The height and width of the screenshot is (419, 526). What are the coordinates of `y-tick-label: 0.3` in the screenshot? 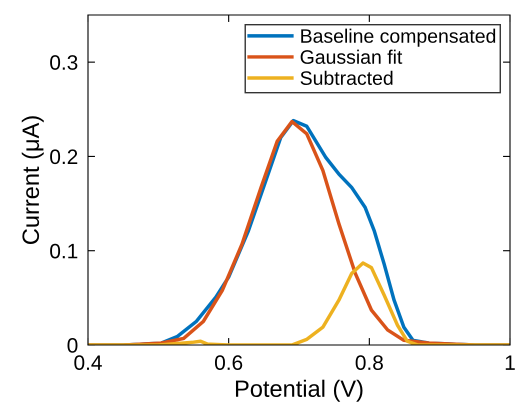 It's located at (64, 62).